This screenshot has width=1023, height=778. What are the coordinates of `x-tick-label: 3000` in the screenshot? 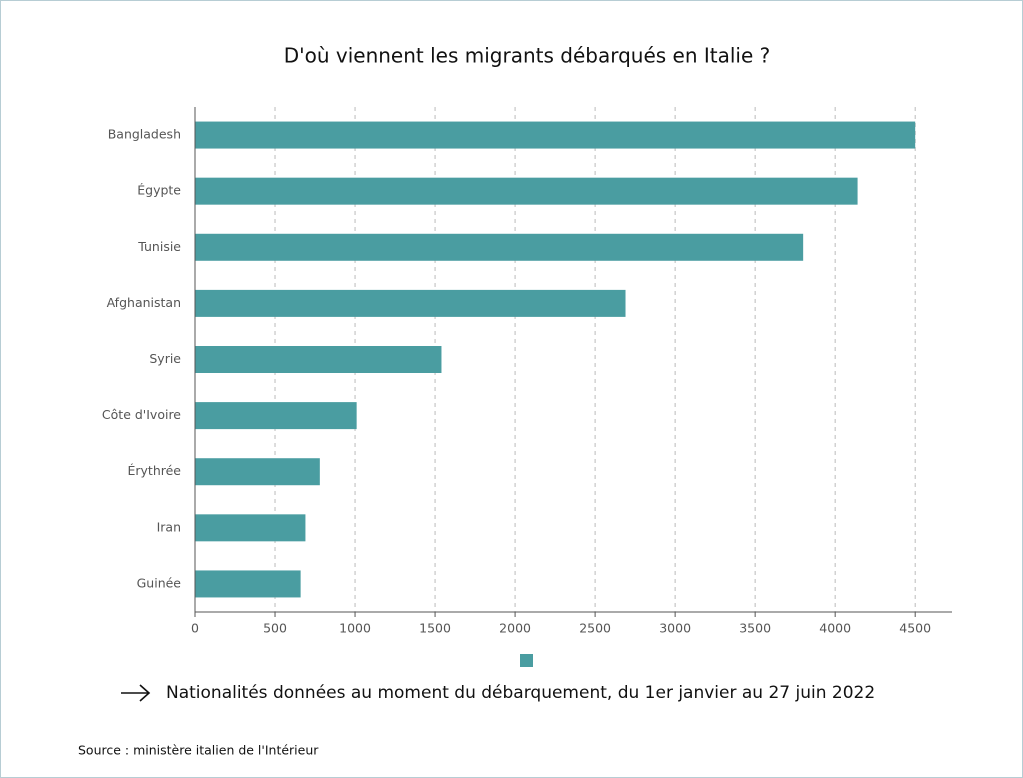 It's located at (675, 628).